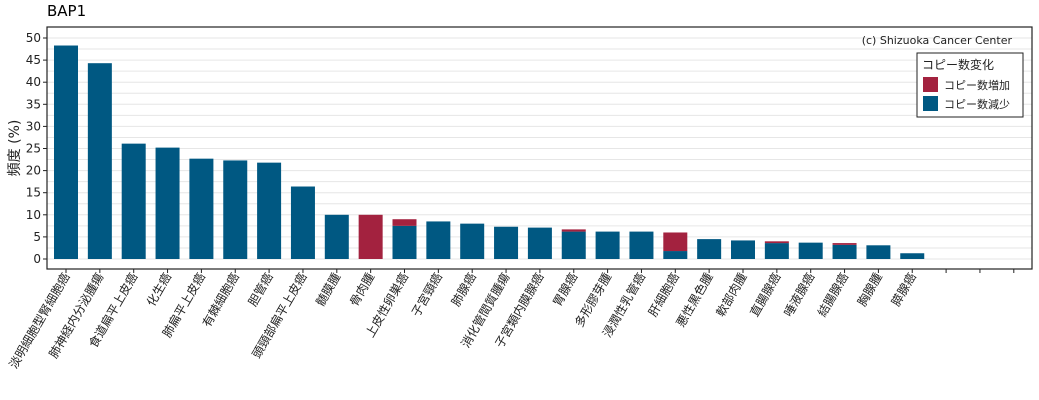 This screenshot has width=1039, height=400. What do you see at coordinates (33, 38) in the screenshot?
I see `y-tick-label: 50` at bounding box center [33, 38].